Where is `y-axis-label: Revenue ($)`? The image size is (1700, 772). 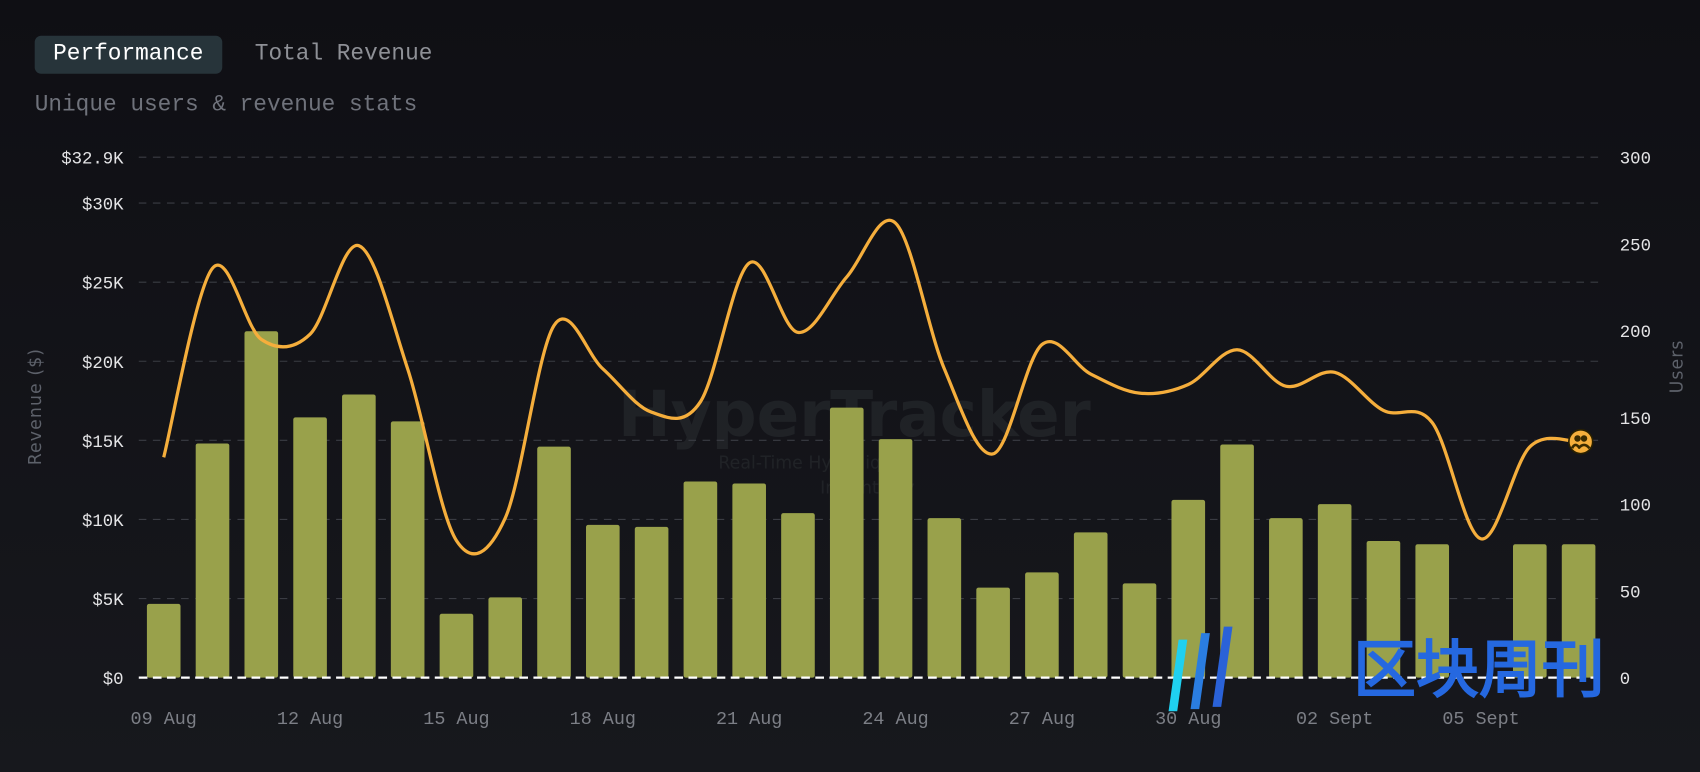
y-axis-label: Revenue ($) is located at coordinates (36, 406).